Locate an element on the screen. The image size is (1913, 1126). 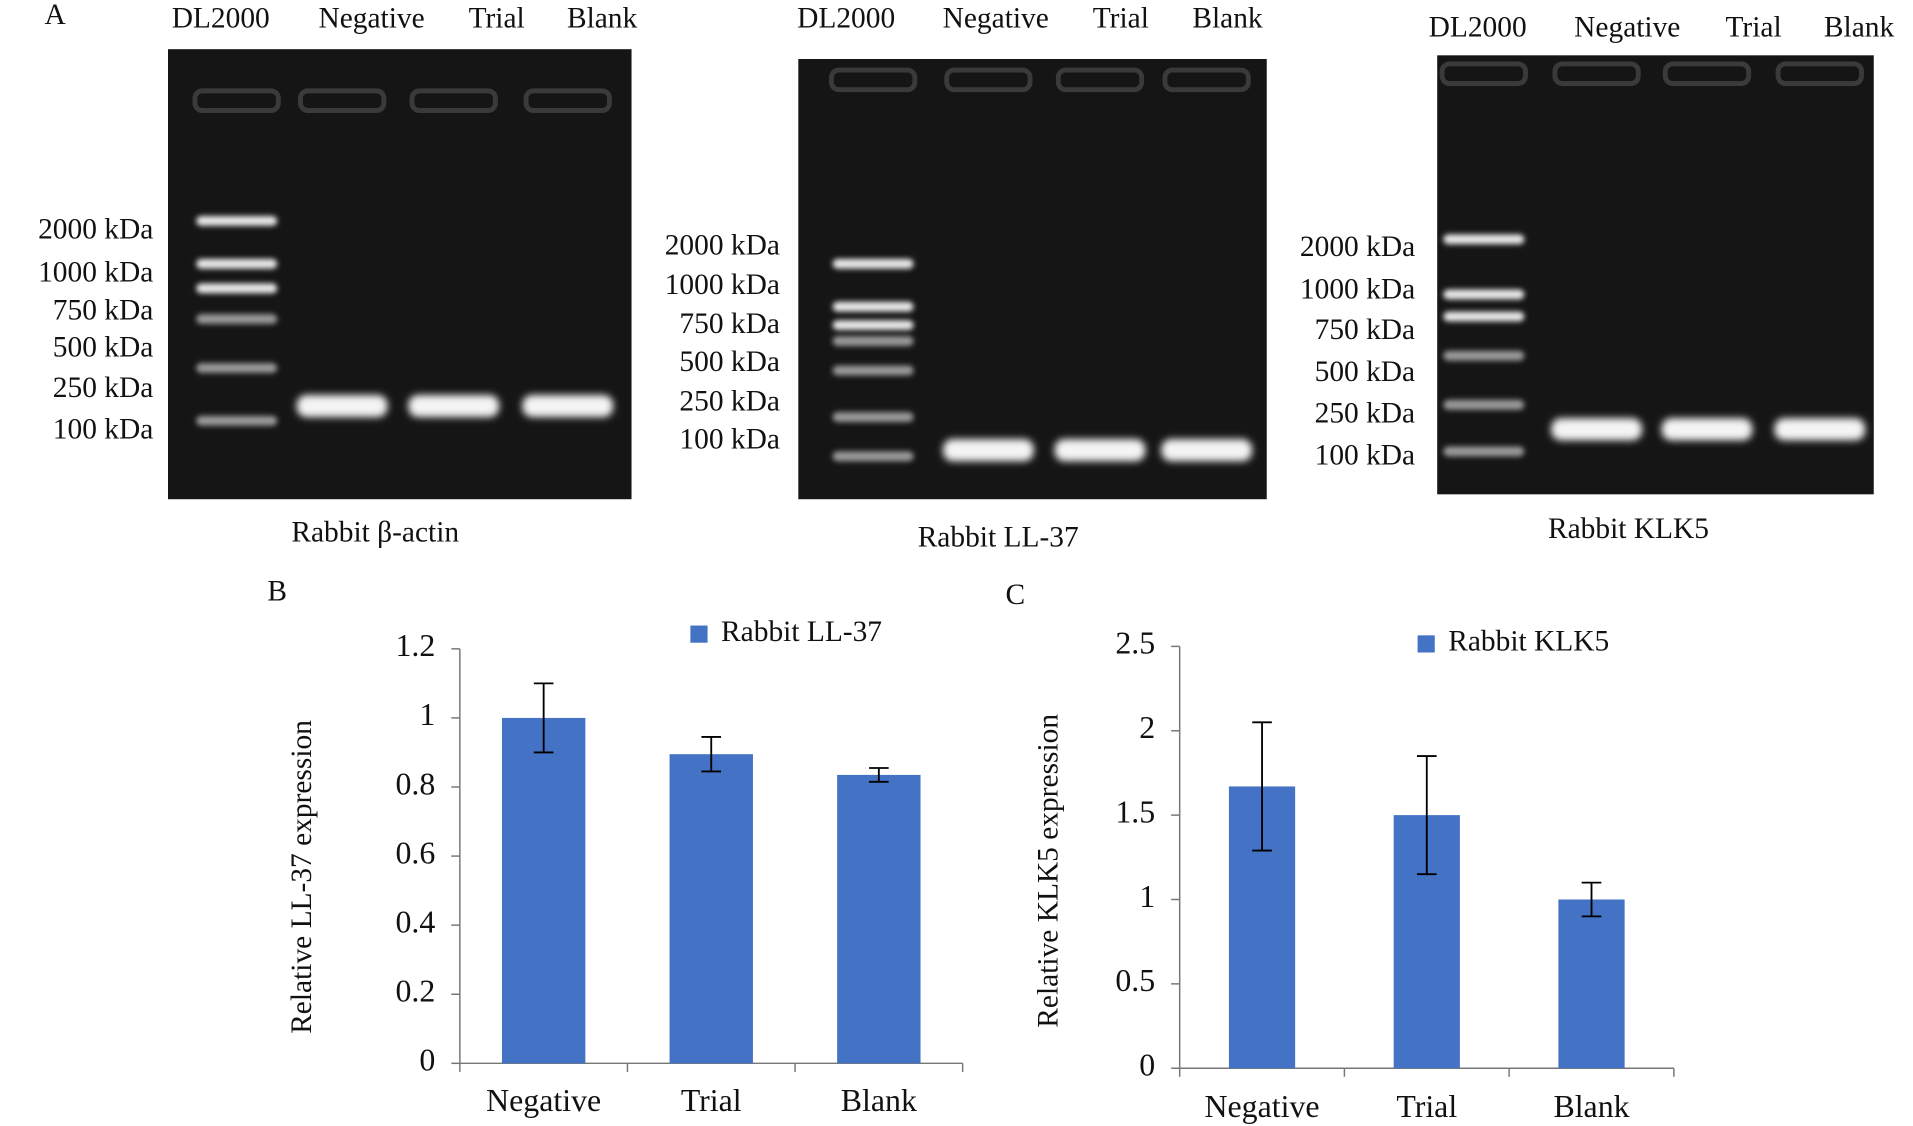
legend-label: Rabbit LL-37 is located at coordinates (801, 632).